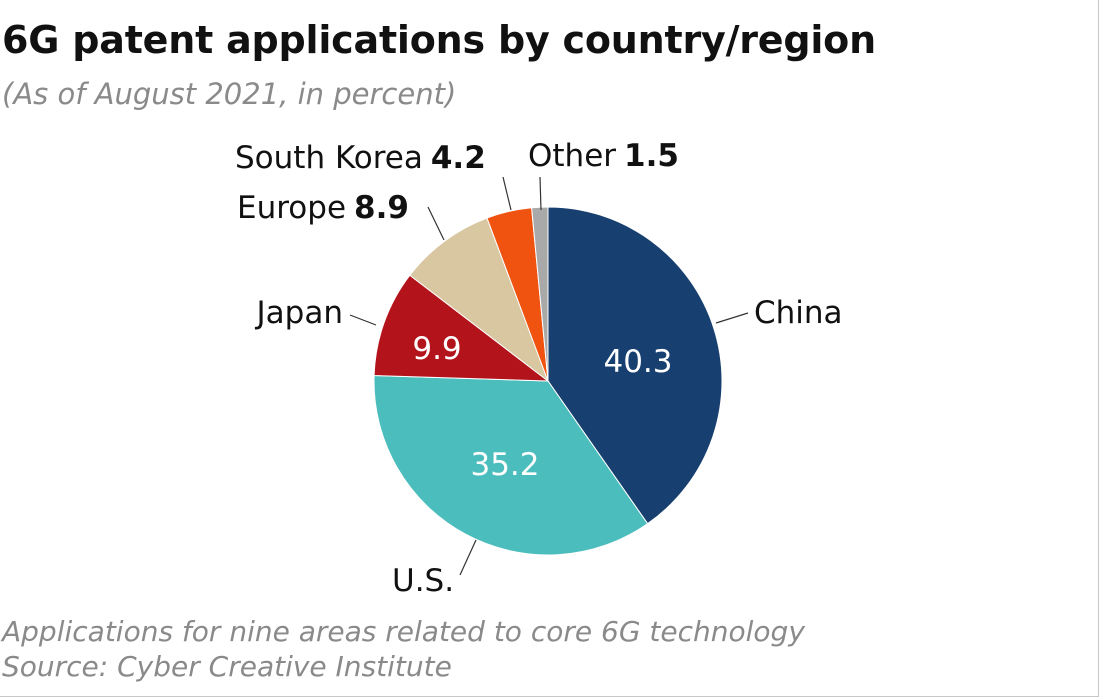 The width and height of the screenshot is (1100, 698). What do you see at coordinates (637, 362) in the screenshot?
I see `slice-value-china: 40.3` at bounding box center [637, 362].